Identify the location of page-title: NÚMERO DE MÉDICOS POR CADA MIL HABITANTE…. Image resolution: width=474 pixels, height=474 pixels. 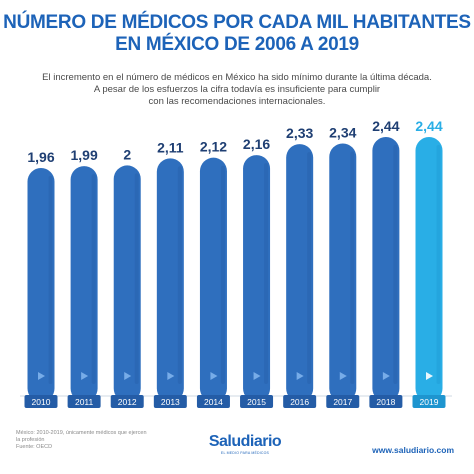
(237, 34).